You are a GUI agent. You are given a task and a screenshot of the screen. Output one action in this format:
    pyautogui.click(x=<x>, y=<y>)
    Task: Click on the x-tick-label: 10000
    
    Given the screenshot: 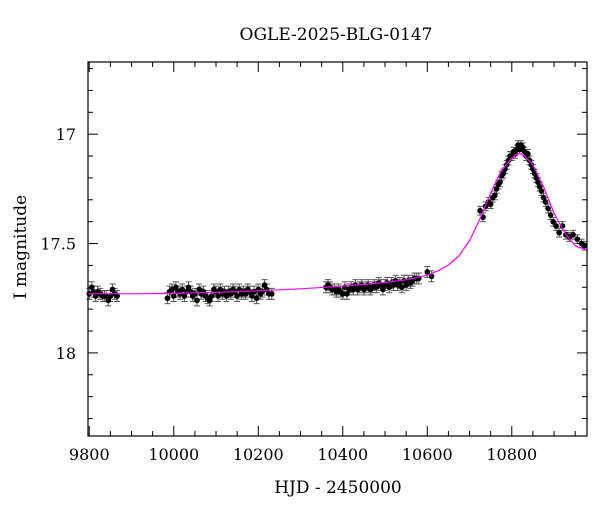 What is the action you would take?
    pyautogui.click(x=173, y=454)
    